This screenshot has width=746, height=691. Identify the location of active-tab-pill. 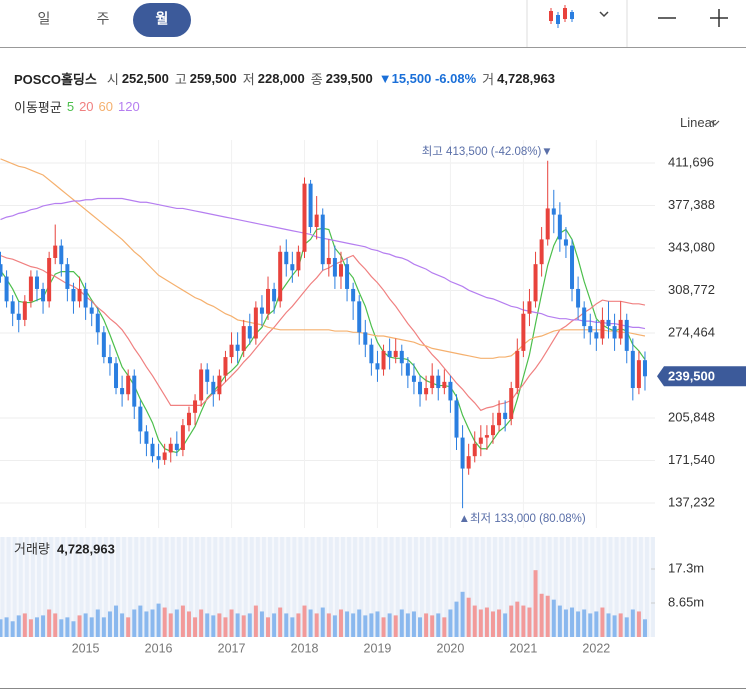
(162, 20).